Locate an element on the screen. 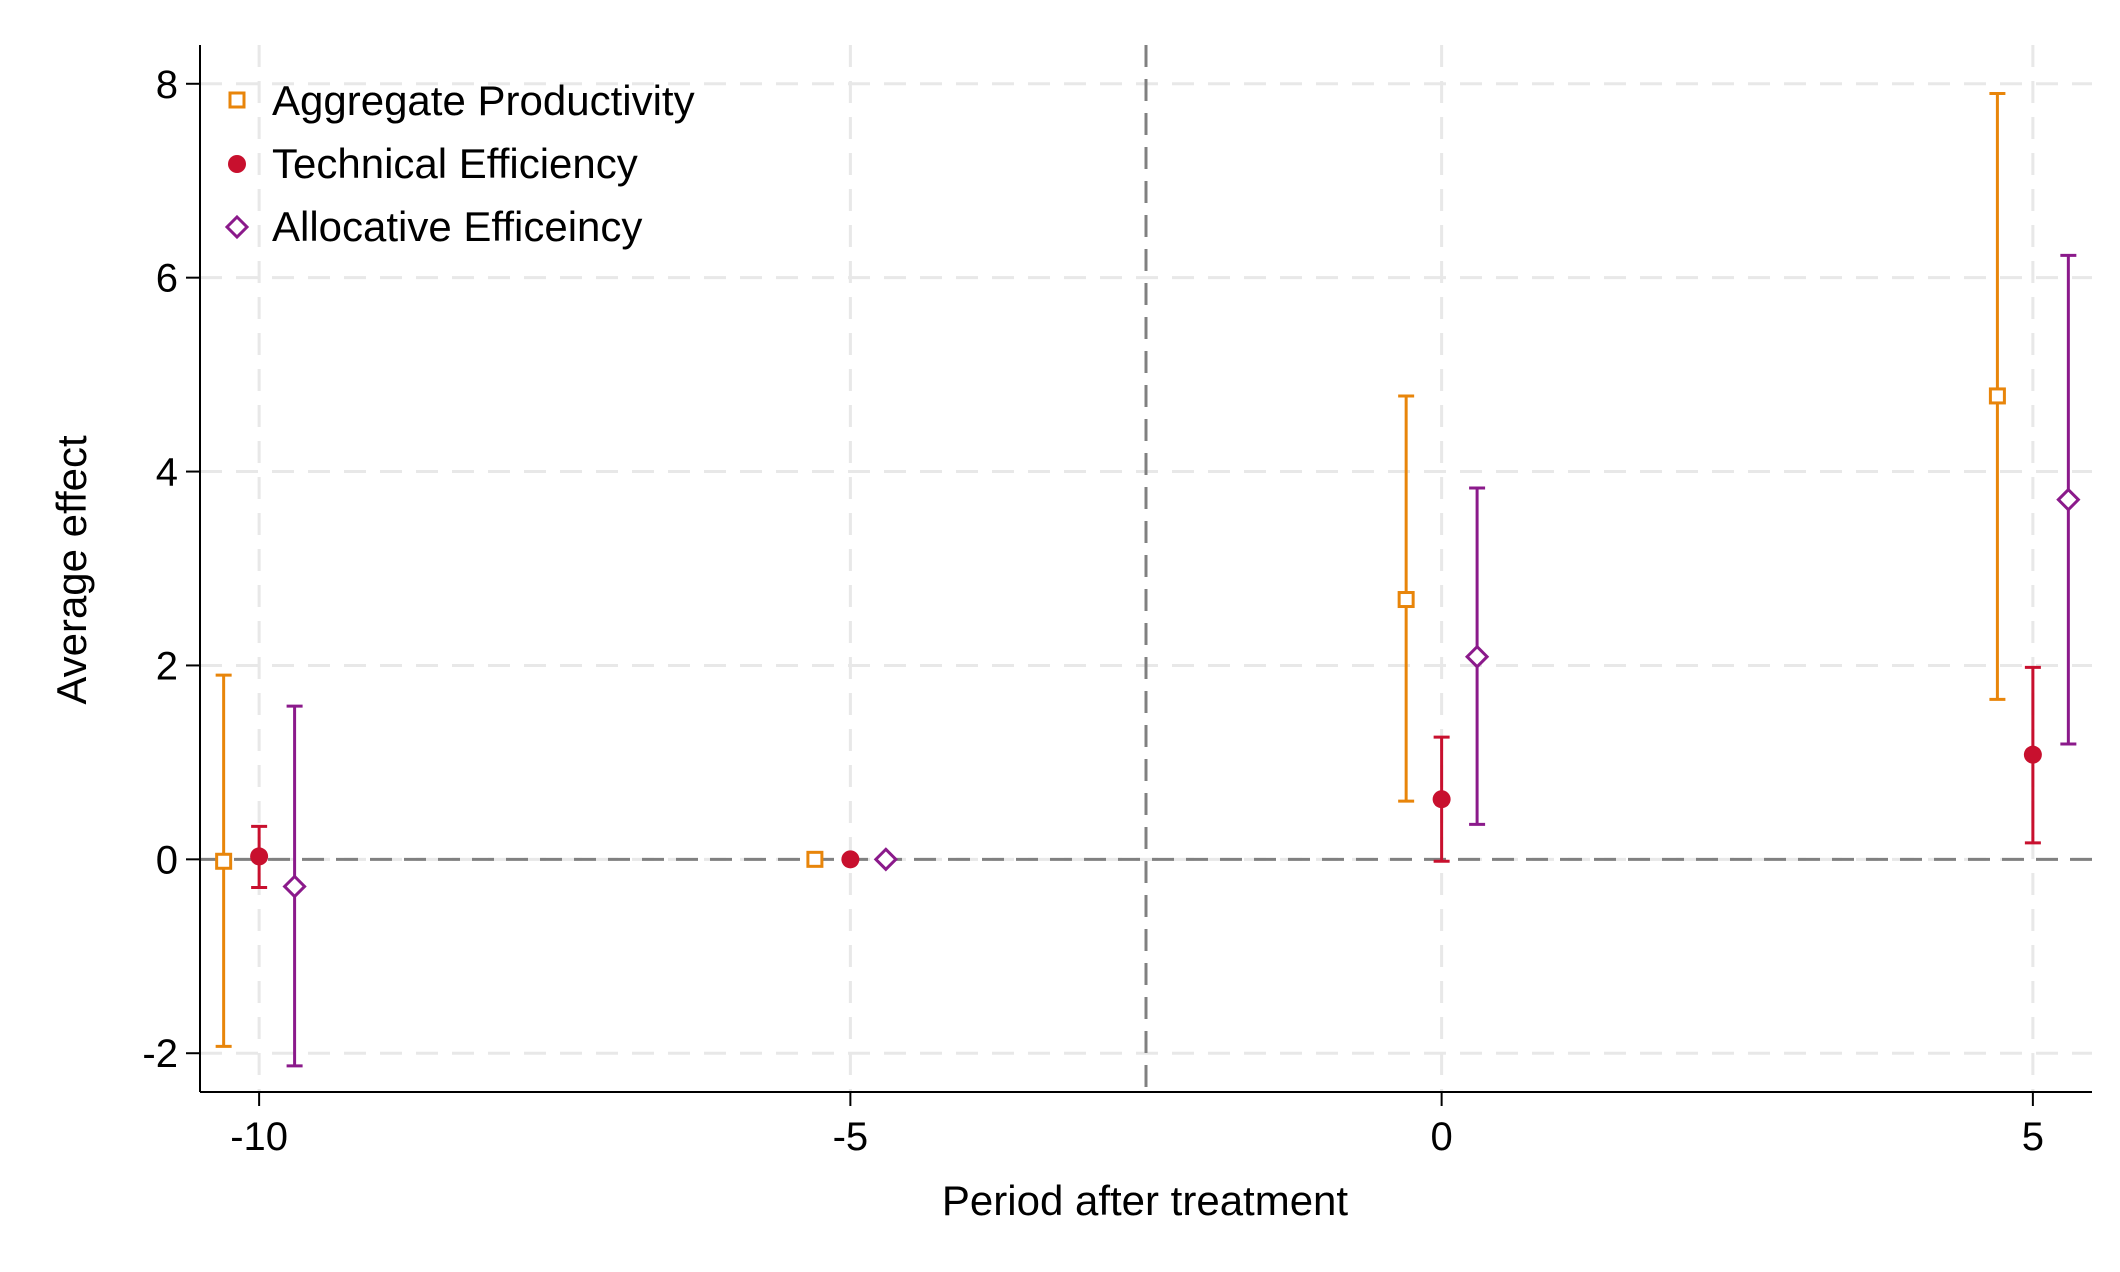  y-tick-label: 2 is located at coordinates (167, 666).